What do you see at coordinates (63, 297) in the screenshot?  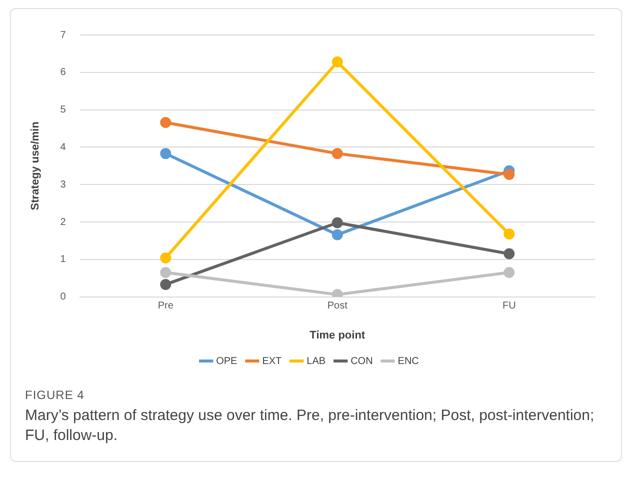 I see `y-tick-label: 0` at bounding box center [63, 297].